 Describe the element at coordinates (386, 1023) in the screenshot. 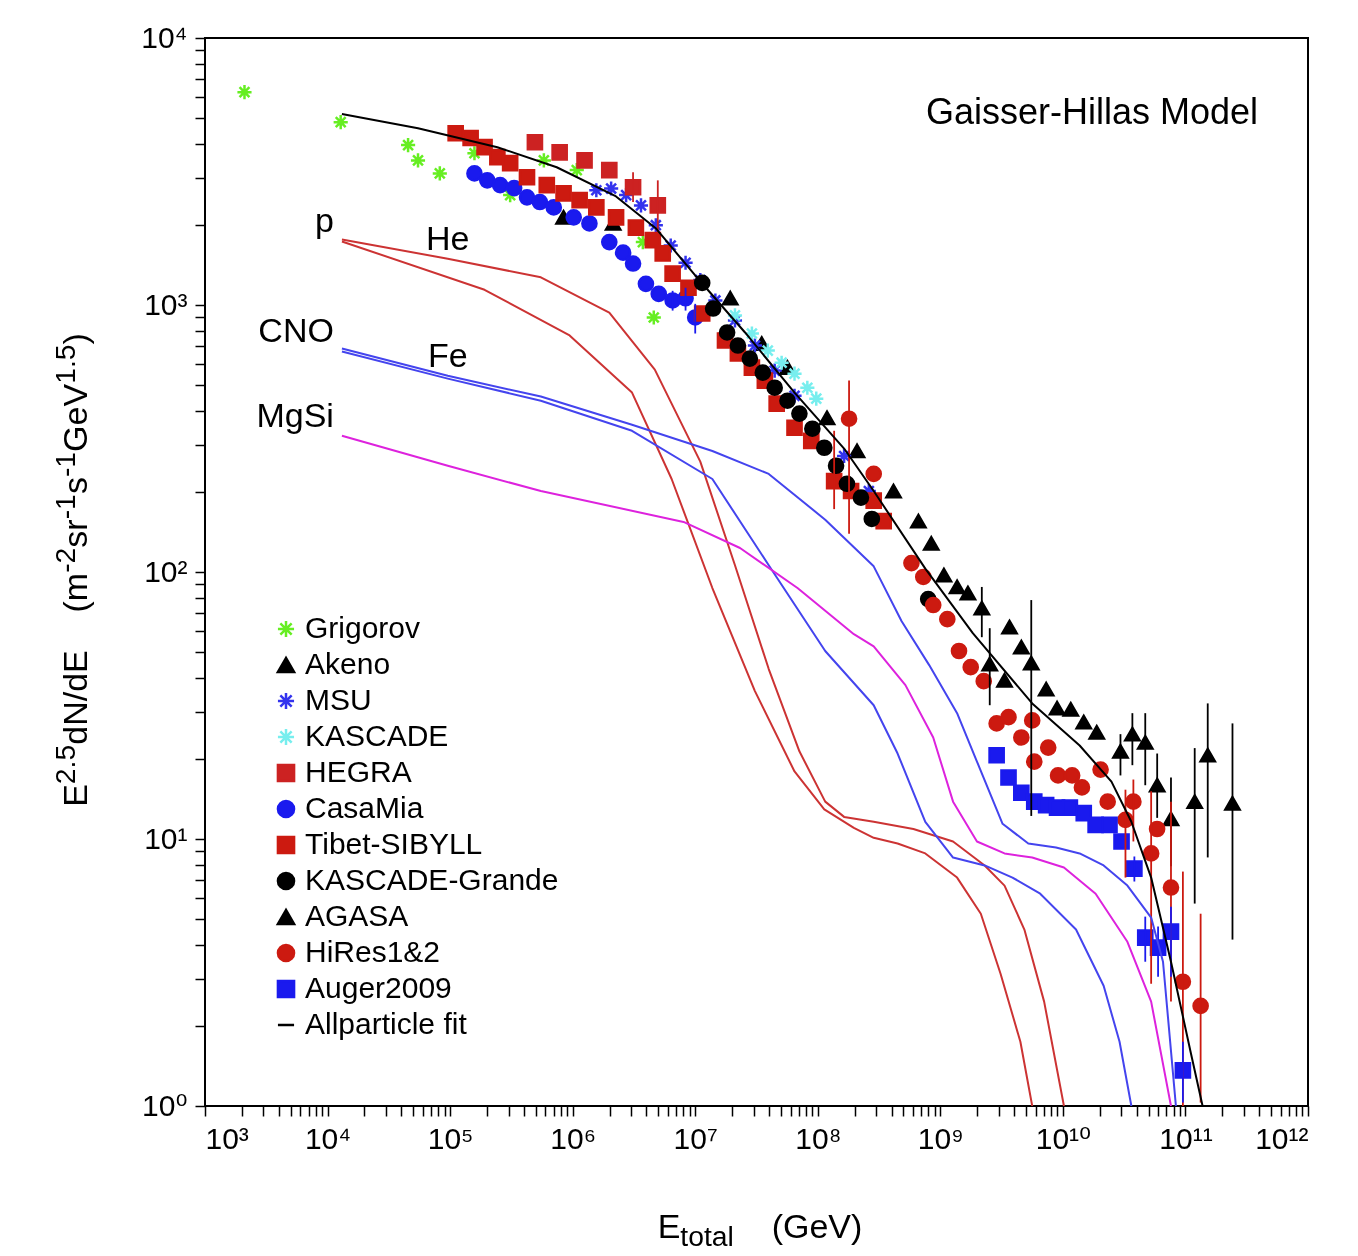

I see `legend-label: Allparticle fit` at that location.